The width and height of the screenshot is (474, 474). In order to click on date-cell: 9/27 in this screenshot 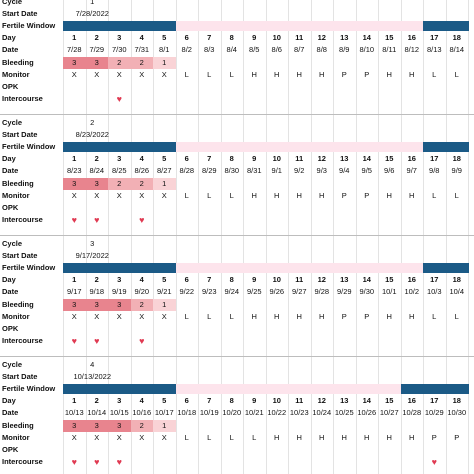, I will do `click(299, 292)`.